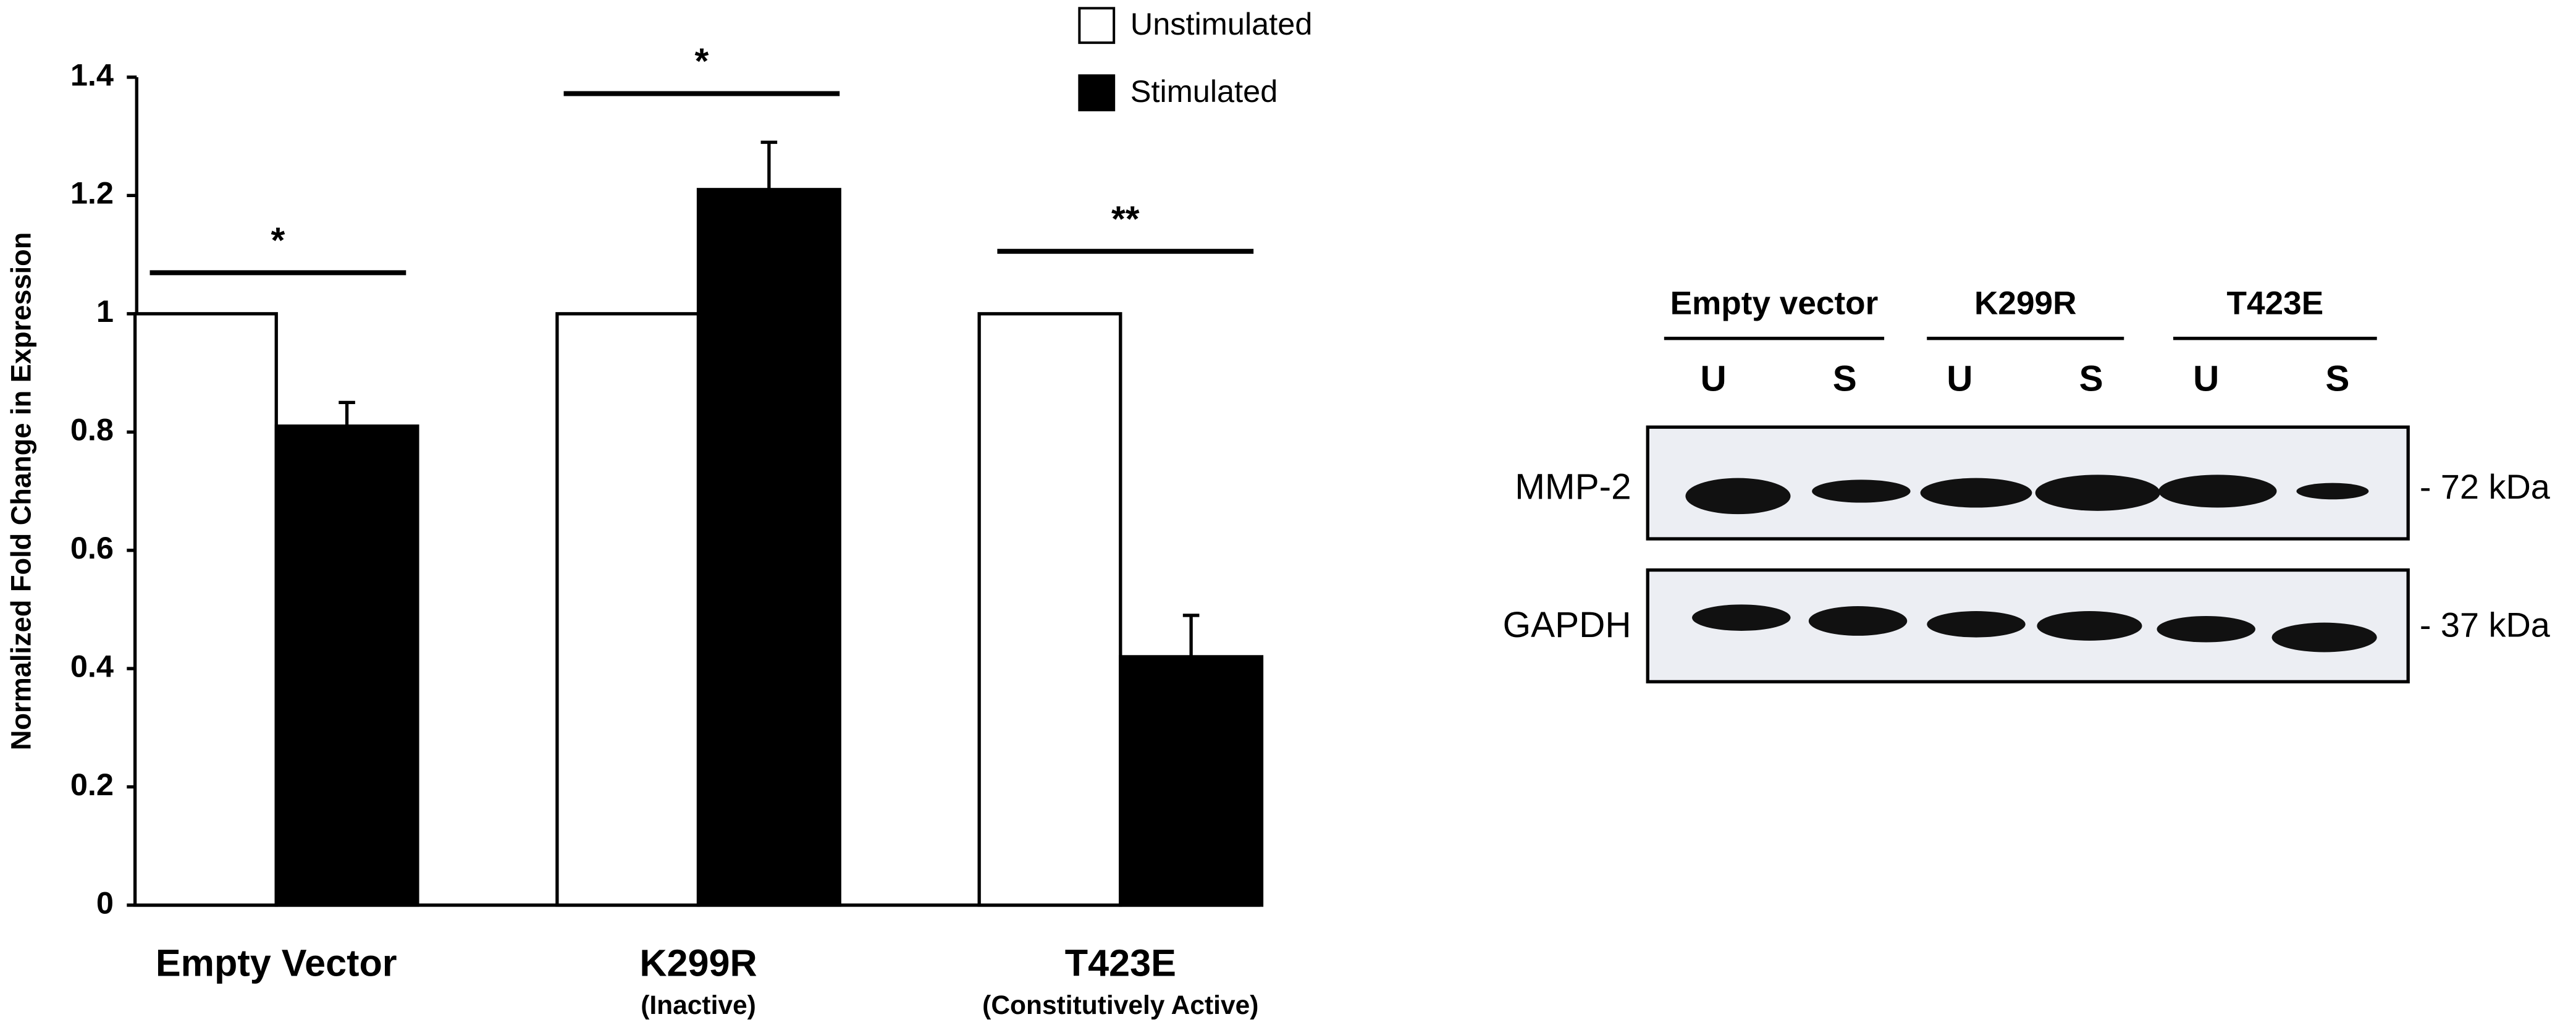 The height and width of the screenshot is (1030, 2576). Describe the element at coordinates (276, 963) in the screenshot. I see `x-tick-label: Empty Vector` at that location.